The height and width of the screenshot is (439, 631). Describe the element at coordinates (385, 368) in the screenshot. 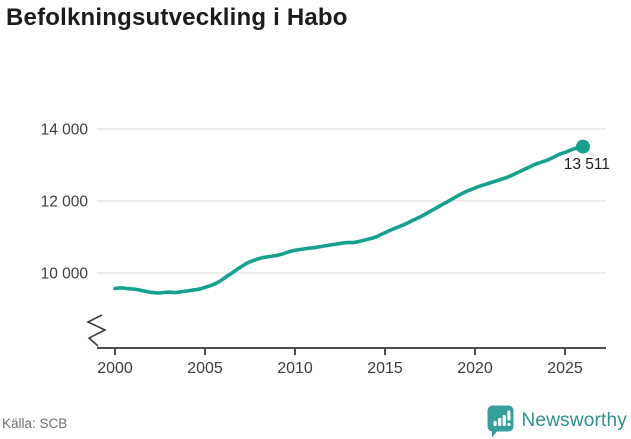

I see `x-axis-tick-label: 2015` at that location.